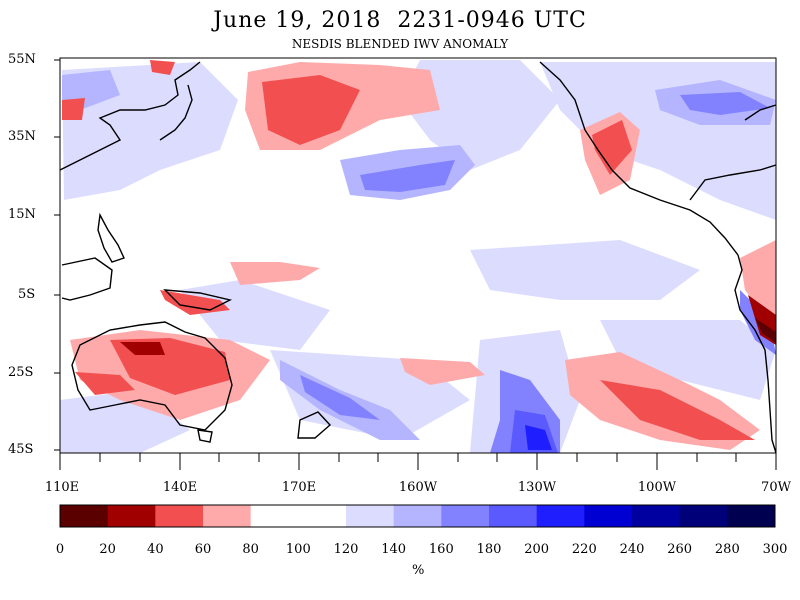 The image size is (800, 600). Describe the element at coordinates (441, 549) in the screenshot. I see `colorbar-tick-label: 160` at that location.